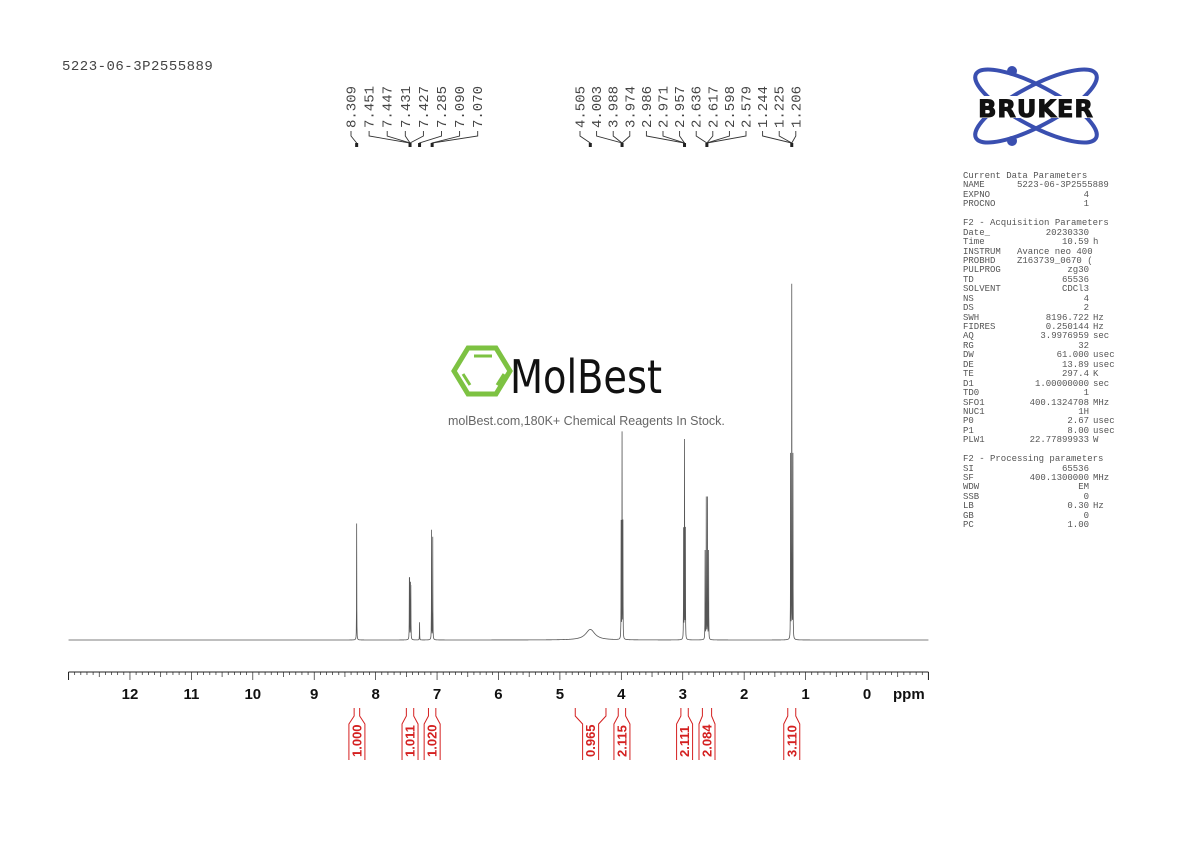  Describe the element at coordinates (1063, 185) in the screenshot. I see `param-value: 5223-06-3P2555889` at that location.